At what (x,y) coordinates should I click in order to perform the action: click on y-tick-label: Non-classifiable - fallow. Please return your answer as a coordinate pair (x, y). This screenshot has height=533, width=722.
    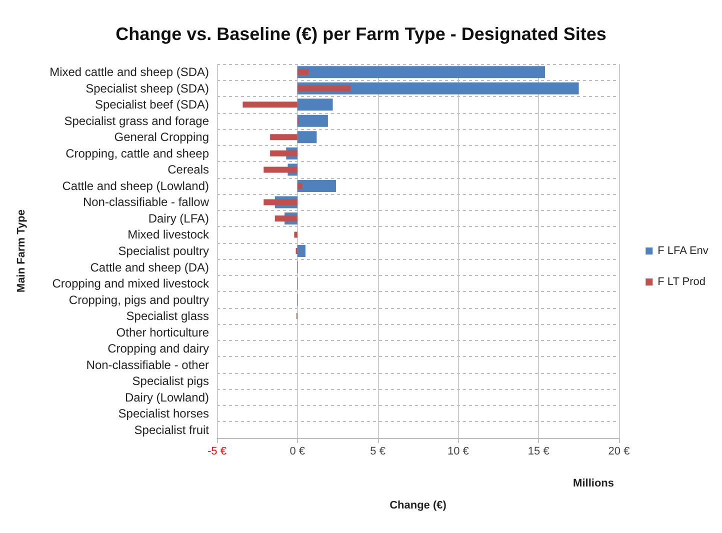
    Looking at the image, I should click on (146, 202).